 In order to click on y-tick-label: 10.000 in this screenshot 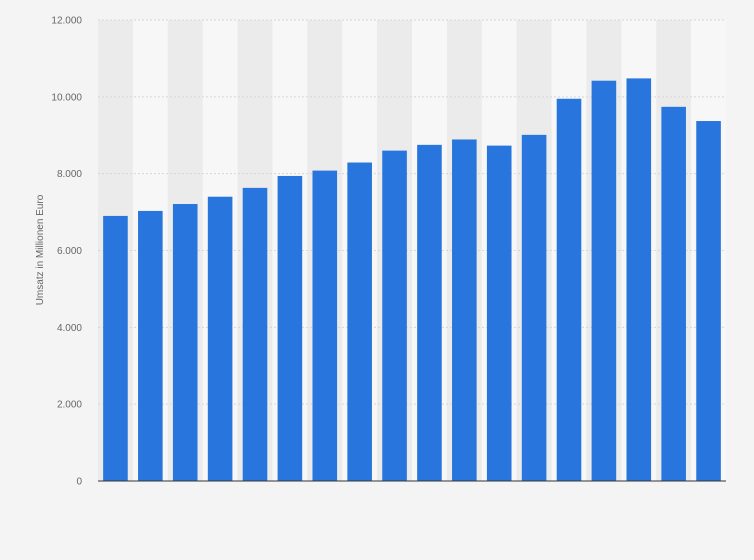, I will do `click(66, 97)`.